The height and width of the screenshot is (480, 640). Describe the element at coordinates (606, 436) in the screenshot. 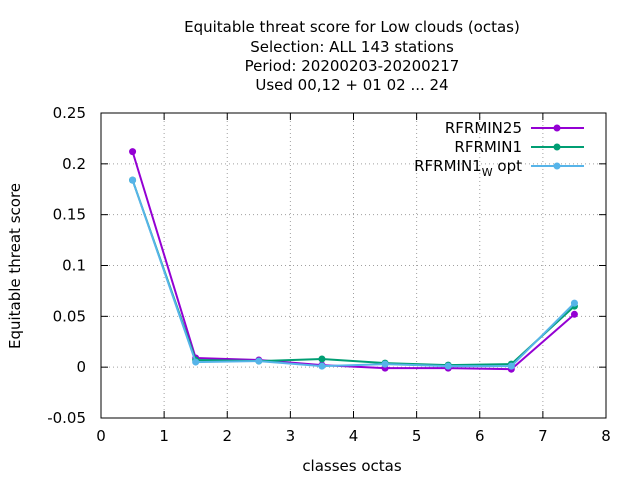

I see `x-tick-label: 8` at that location.